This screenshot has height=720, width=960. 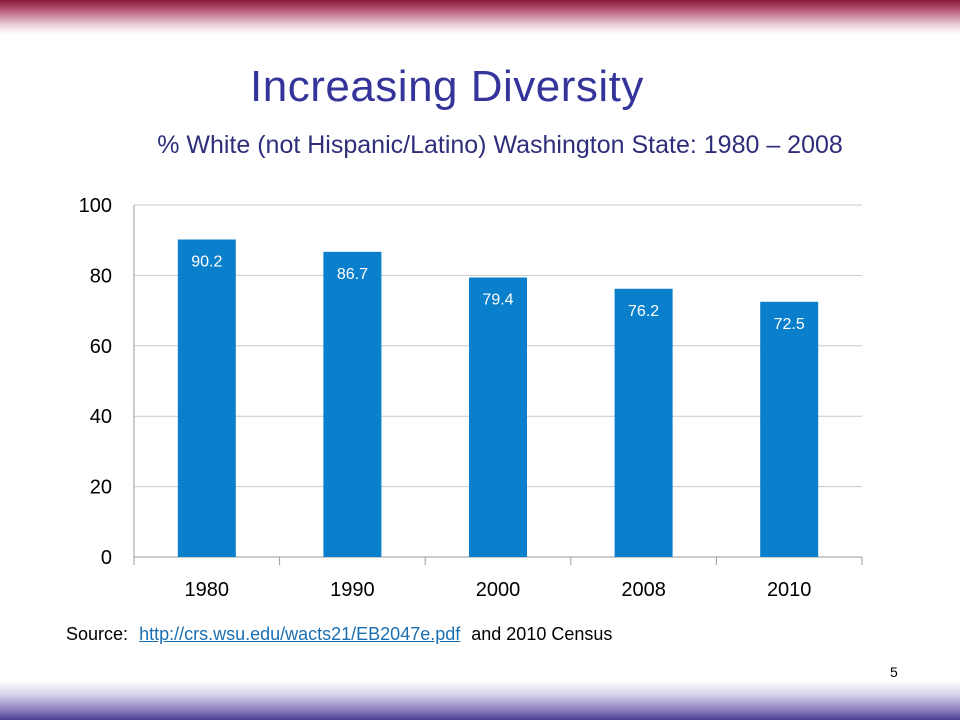 What do you see at coordinates (300, 634) in the screenshot?
I see `source-link: http://crs.wsu.edu/wacts21/EB2047e.pdf` at bounding box center [300, 634].